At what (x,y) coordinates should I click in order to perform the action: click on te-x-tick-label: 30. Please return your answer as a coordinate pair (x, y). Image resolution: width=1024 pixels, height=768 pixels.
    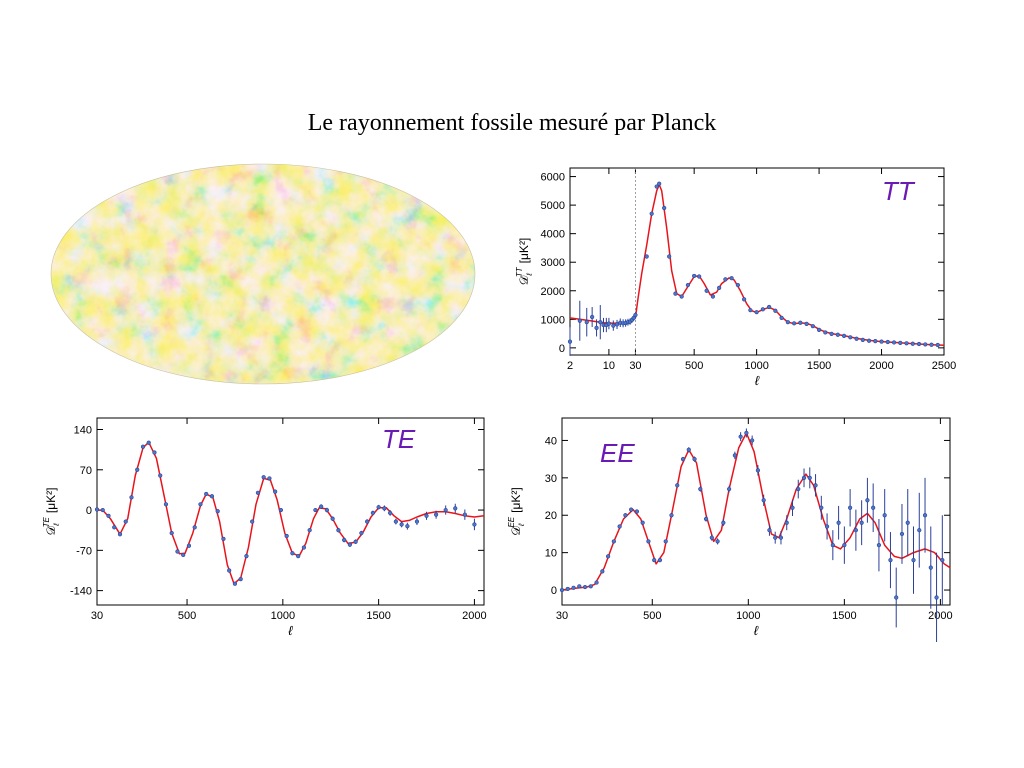
    Looking at the image, I should click on (97, 616).